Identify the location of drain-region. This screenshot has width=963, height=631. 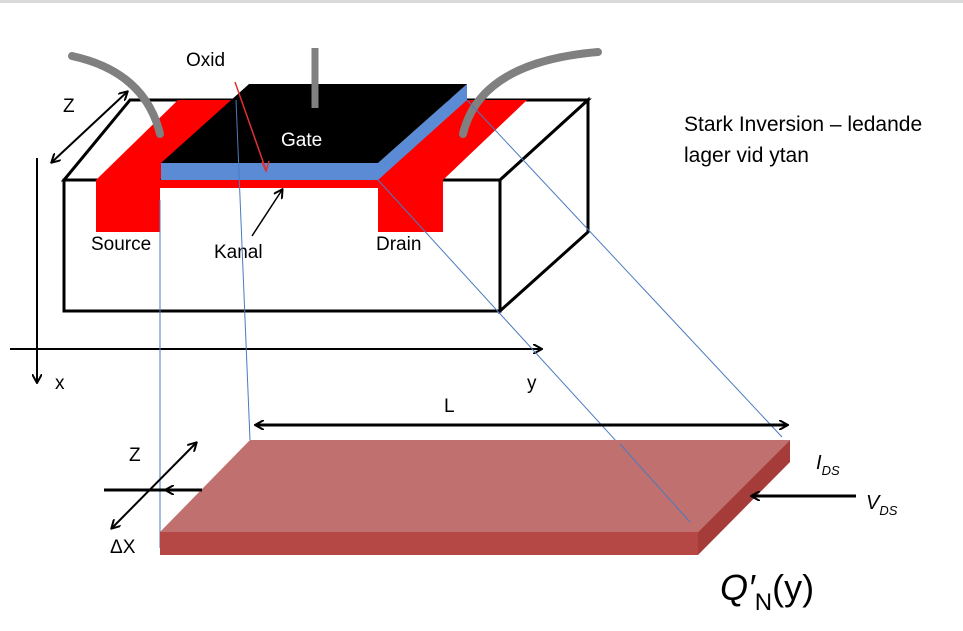
(410, 206).